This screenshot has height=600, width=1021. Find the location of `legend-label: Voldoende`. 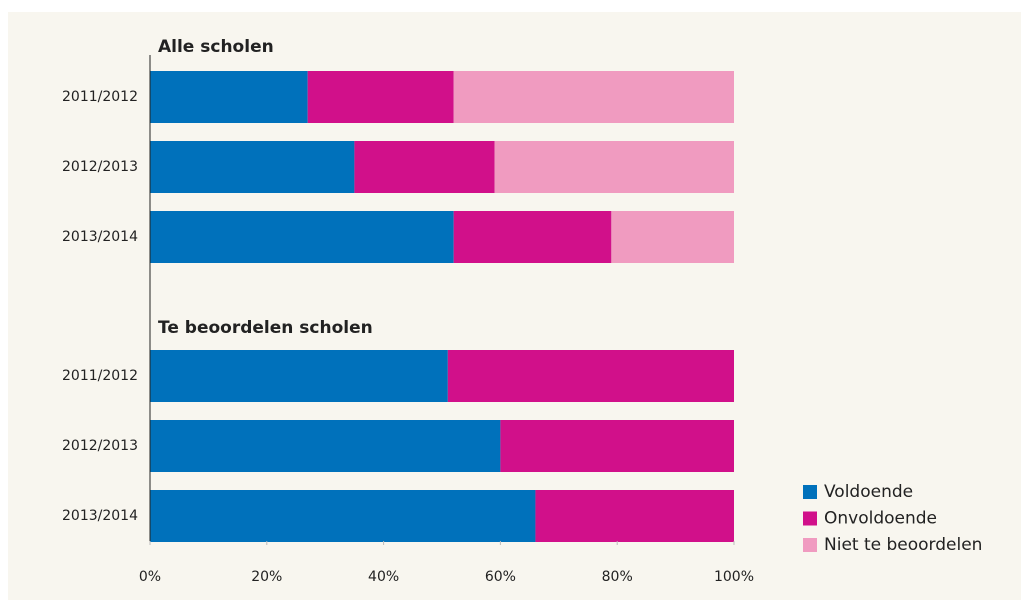

legend-label: Voldoende is located at coordinates (868, 492).